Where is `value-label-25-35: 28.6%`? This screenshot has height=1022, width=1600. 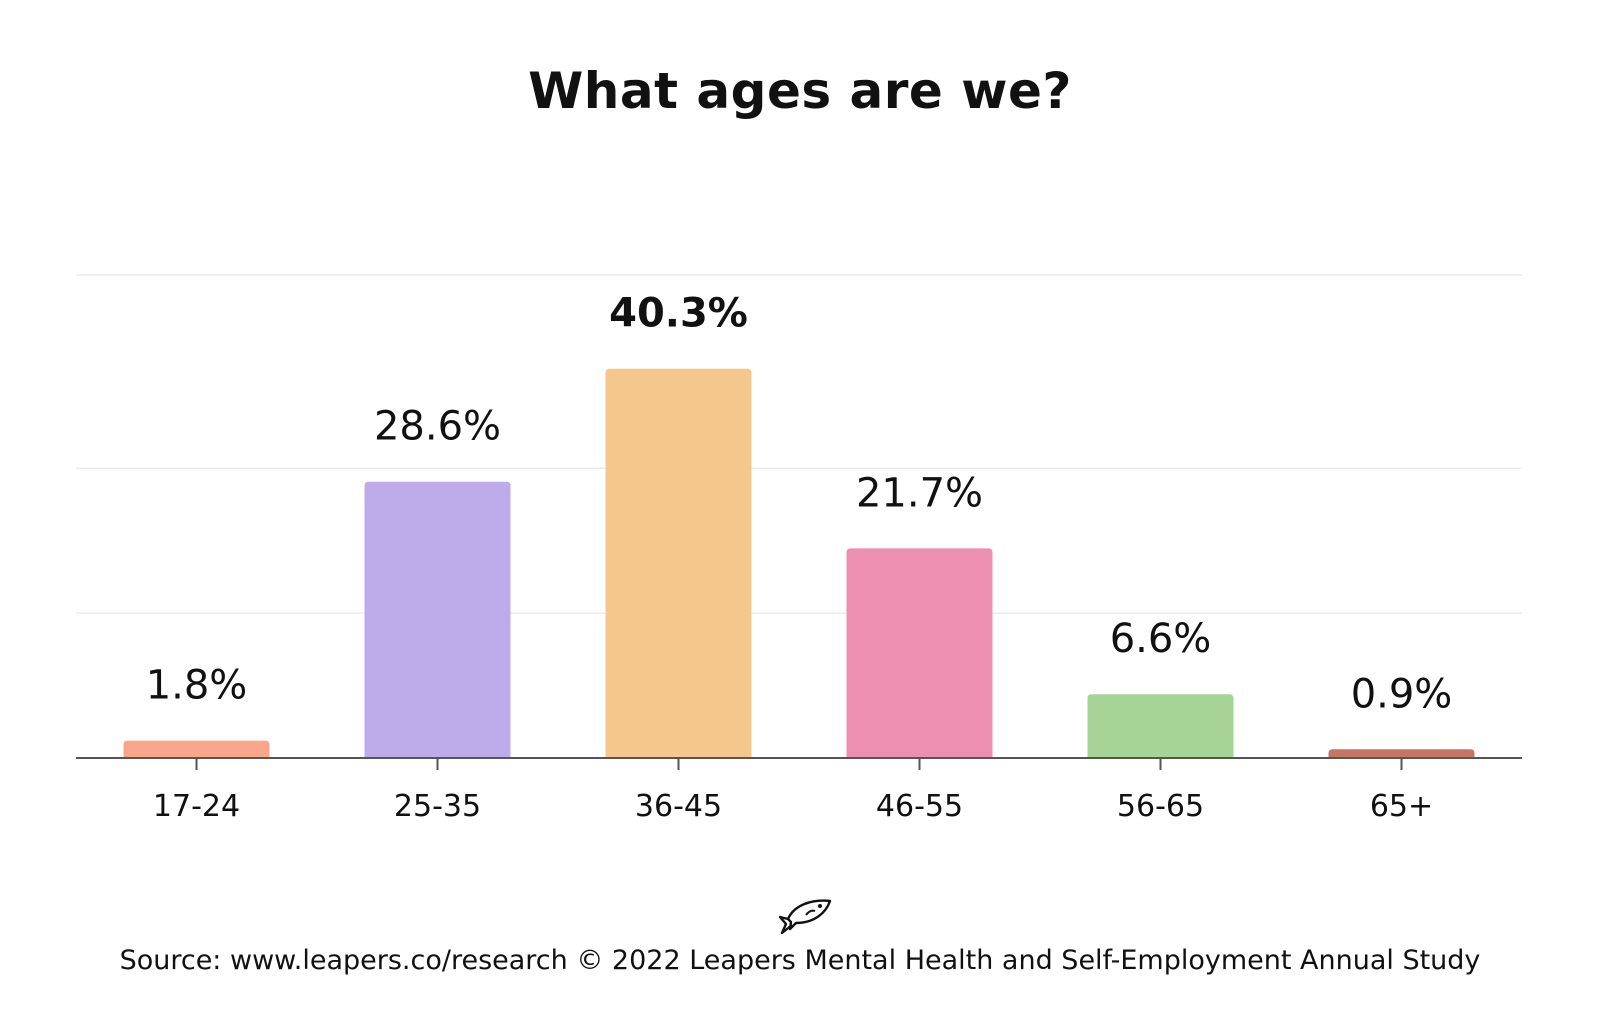
value-label-25-35: 28.6% is located at coordinates (437, 427).